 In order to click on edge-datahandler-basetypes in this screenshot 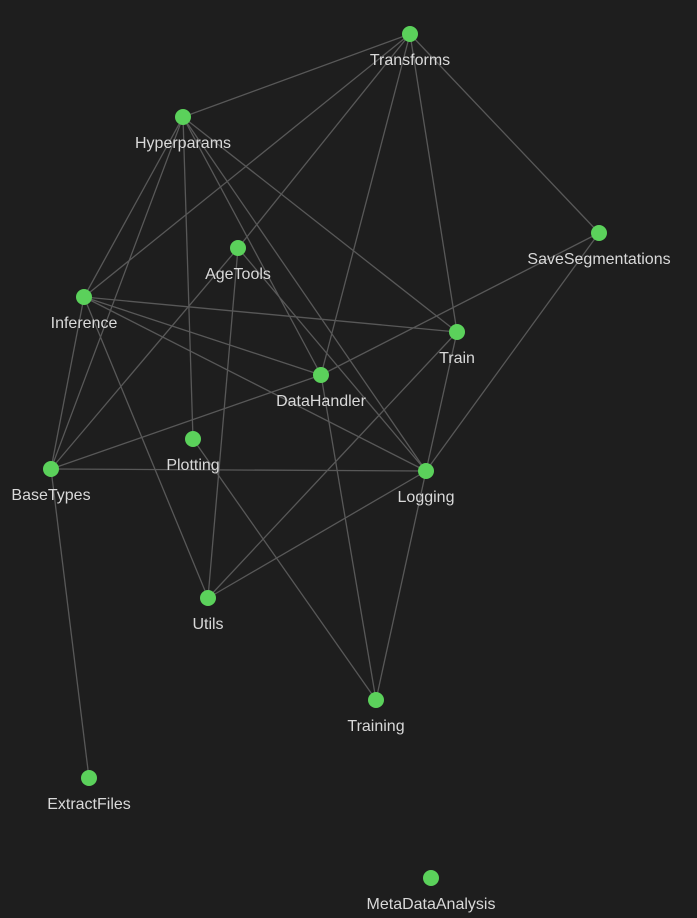, I will do `click(186, 422)`.